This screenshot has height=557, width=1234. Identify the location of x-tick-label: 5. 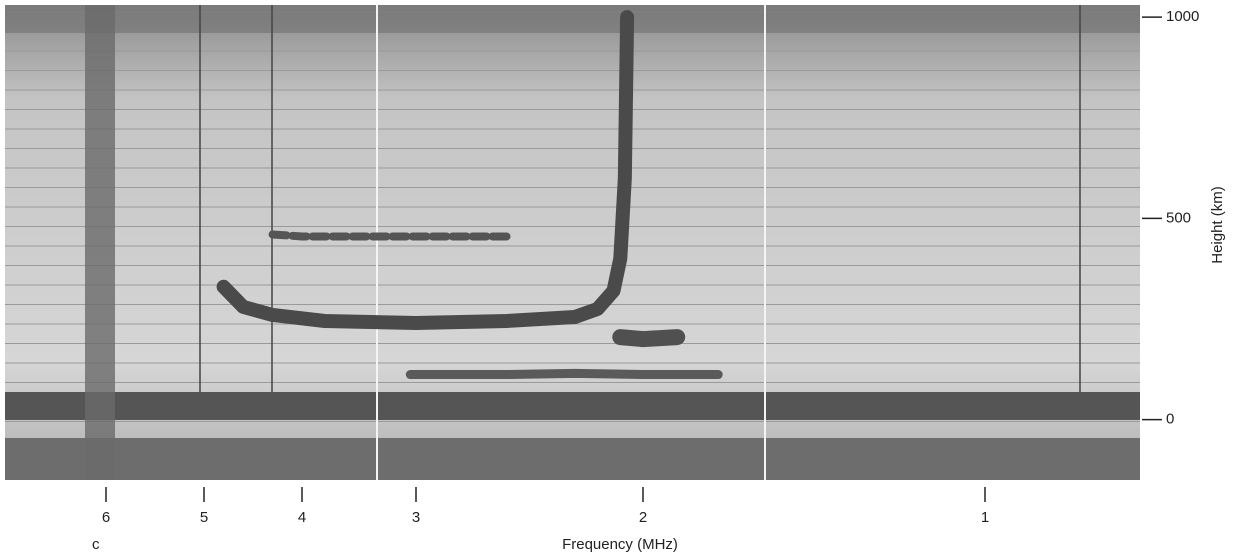
(204, 517).